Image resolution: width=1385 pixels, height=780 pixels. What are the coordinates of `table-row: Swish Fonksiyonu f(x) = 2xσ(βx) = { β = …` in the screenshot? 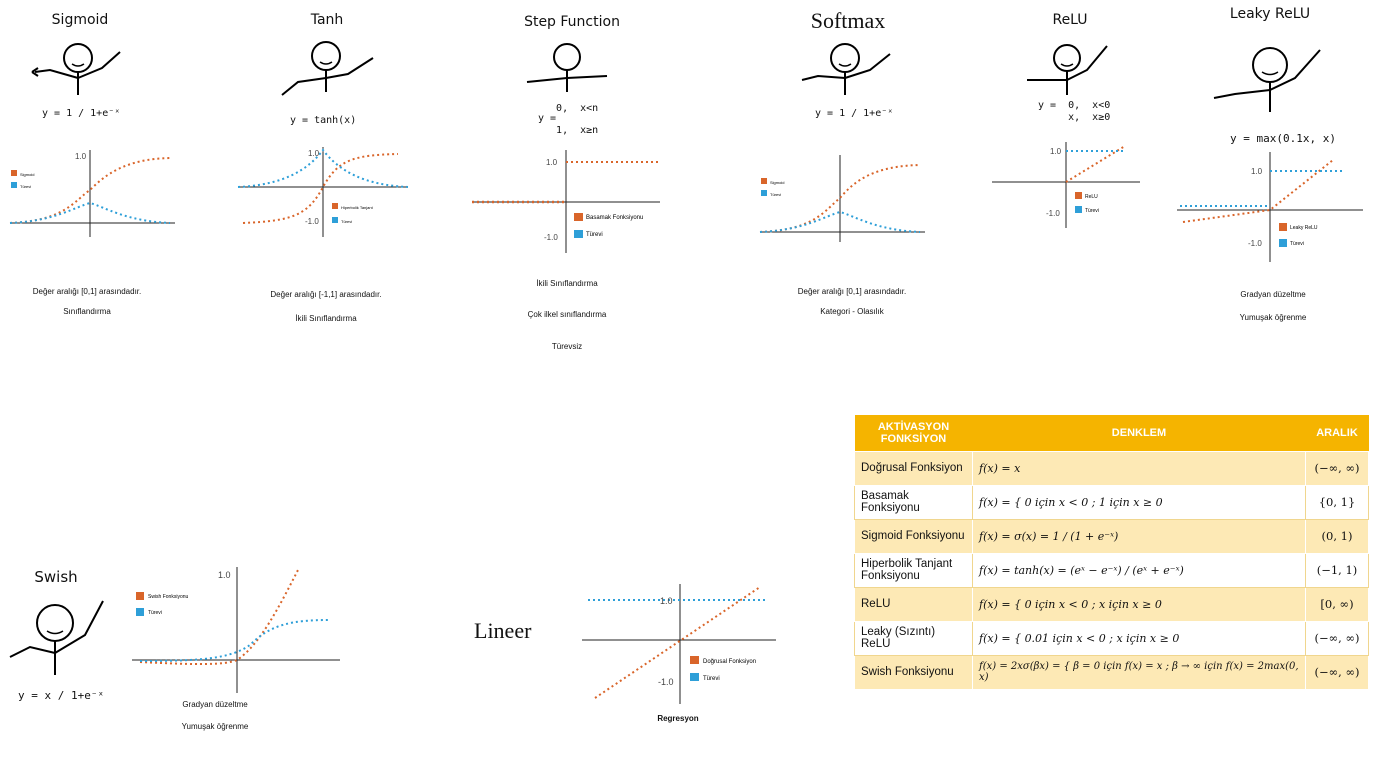 It's located at (1111, 672).